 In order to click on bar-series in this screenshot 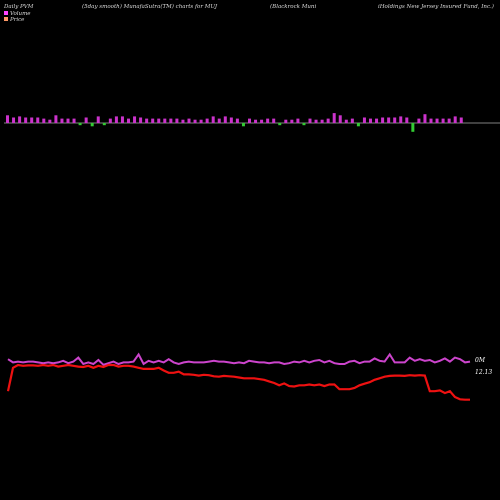, I will do `click(234, 122)`.